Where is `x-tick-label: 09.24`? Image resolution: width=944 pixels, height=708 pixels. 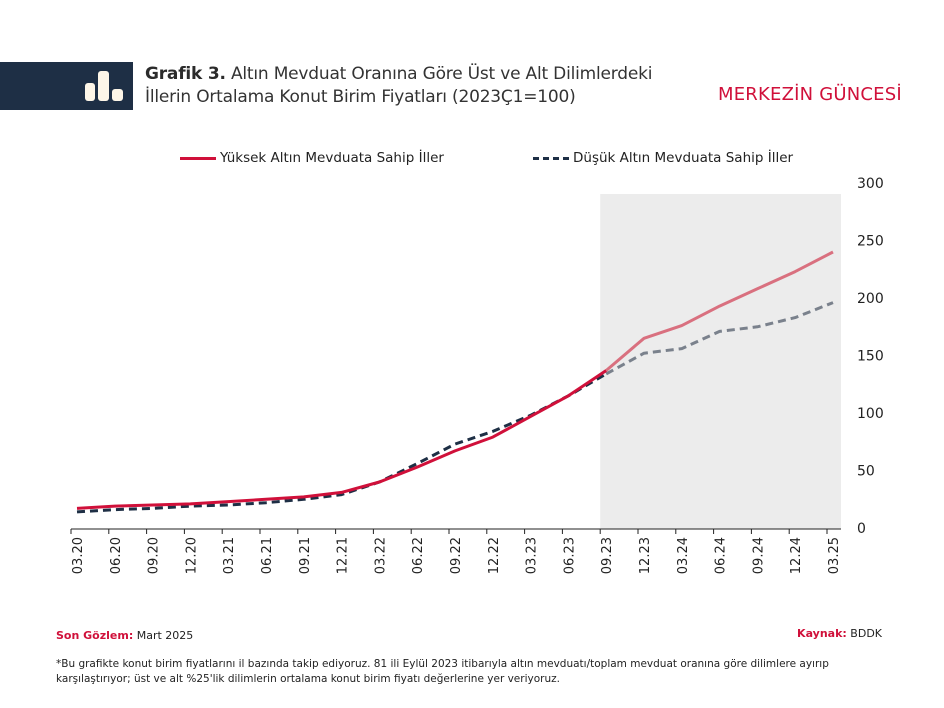
x-tick-label: 09.24 is located at coordinates (758, 555).